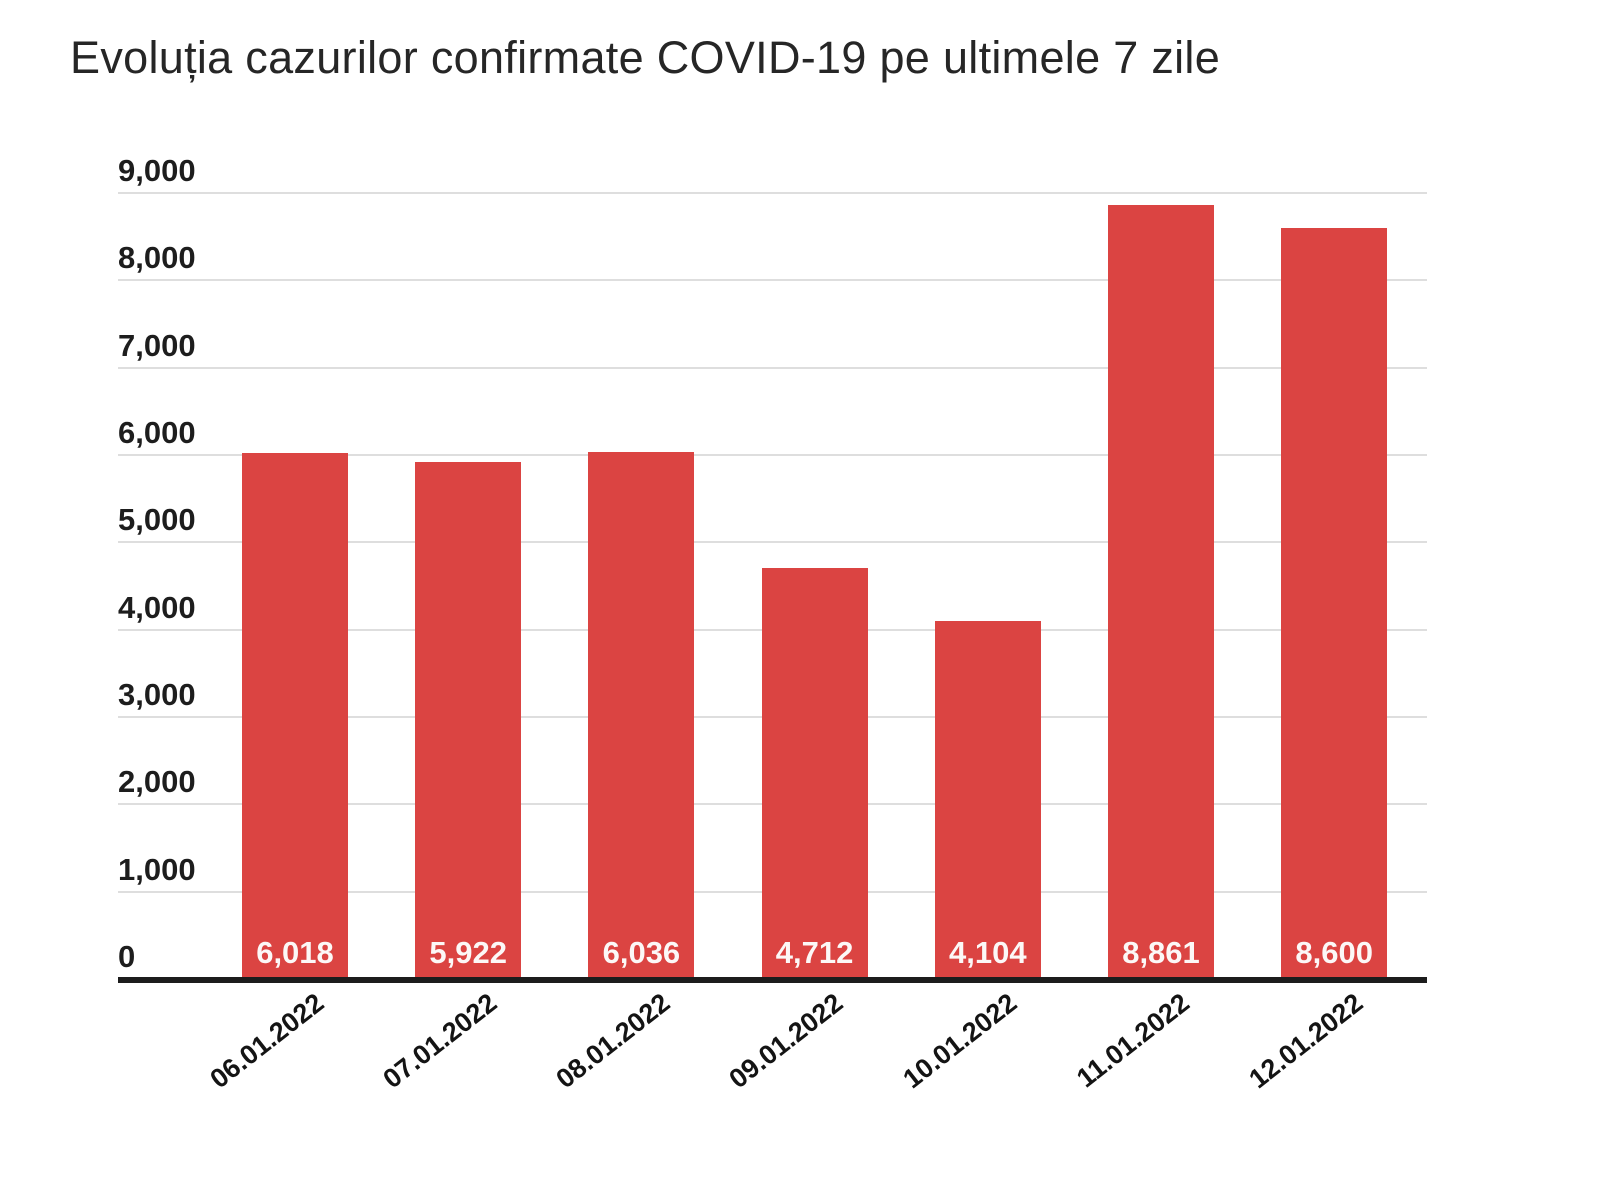 The image size is (1600, 1200). What do you see at coordinates (157, 258) in the screenshot?
I see `y-axis-tick-label-8: 8,000` at bounding box center [157, 258].